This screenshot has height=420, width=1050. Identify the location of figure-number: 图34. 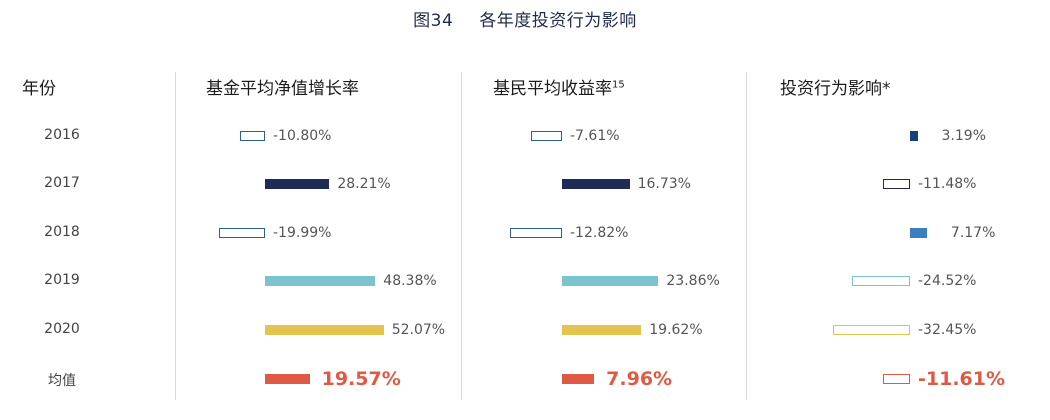
(433, 21).